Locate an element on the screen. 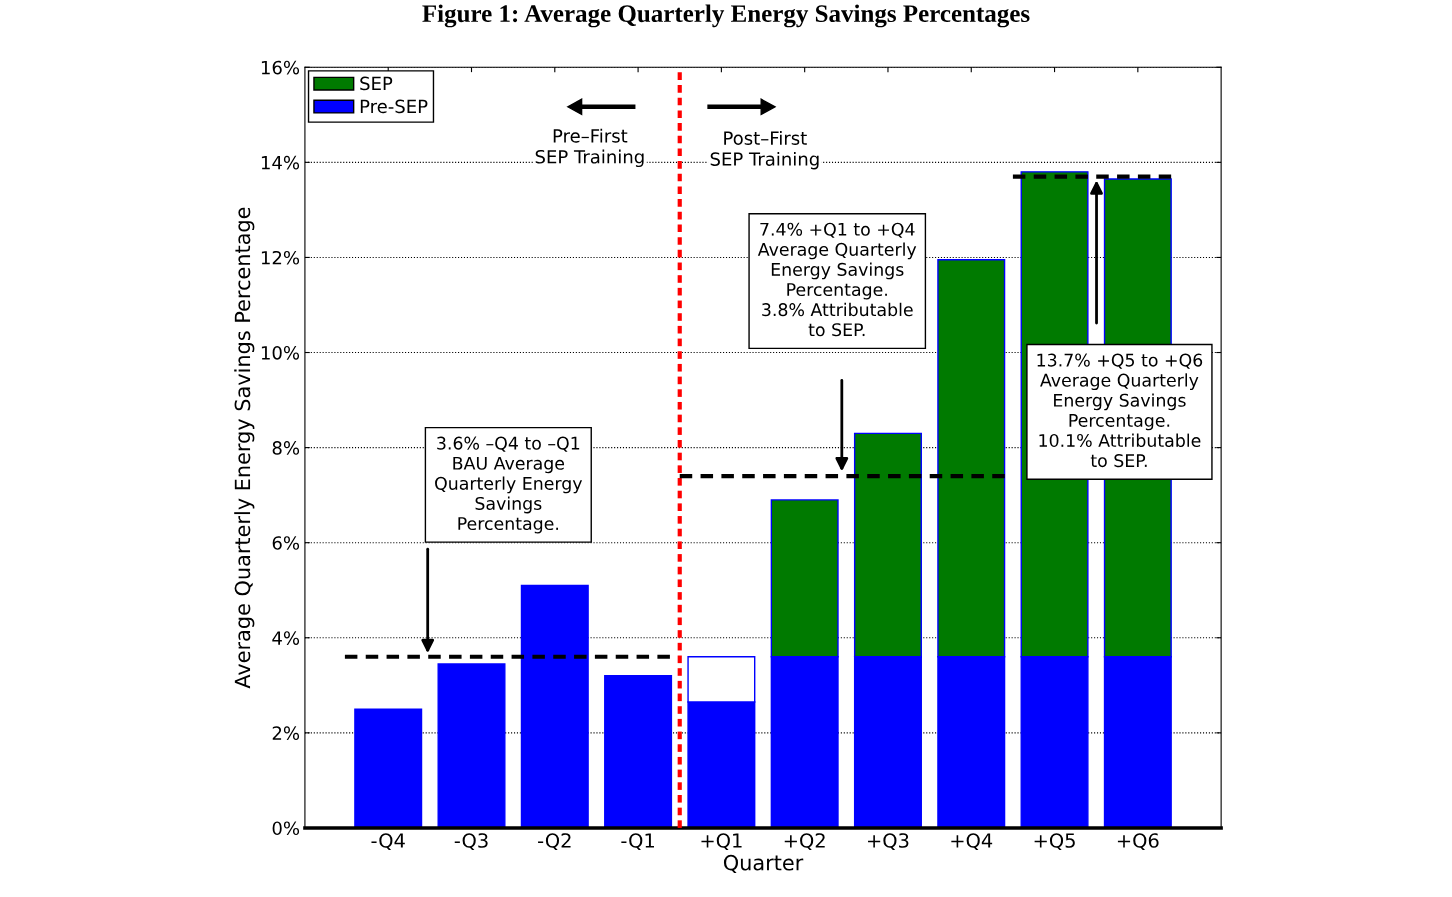 Image resolution: width=1452 pixels, height=897 pixels. x-tick-label: +Q2 is located at coordinates (804, 842).